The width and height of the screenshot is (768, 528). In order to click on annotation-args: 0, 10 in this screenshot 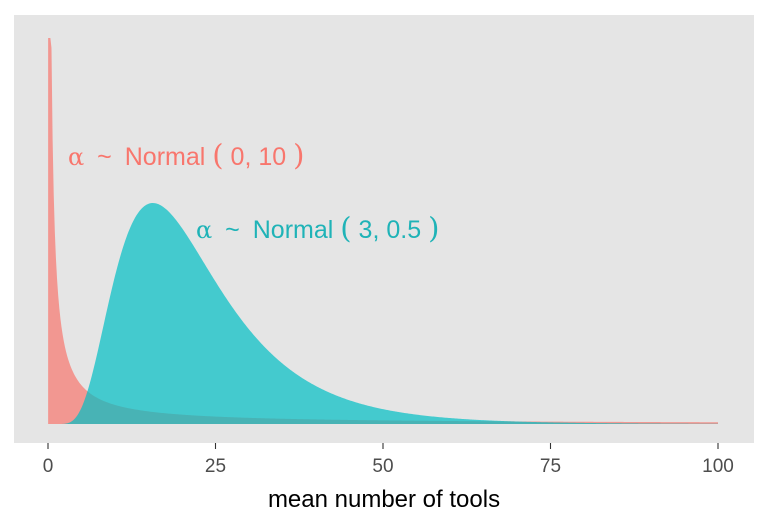, I will do `click(259, 157)`.